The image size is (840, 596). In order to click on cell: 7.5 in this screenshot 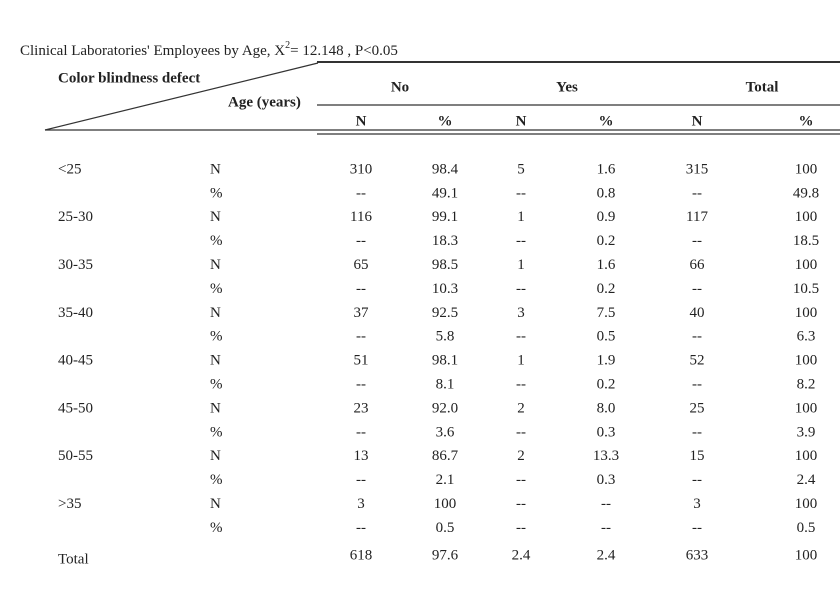, I will do `click(606, 313)`.